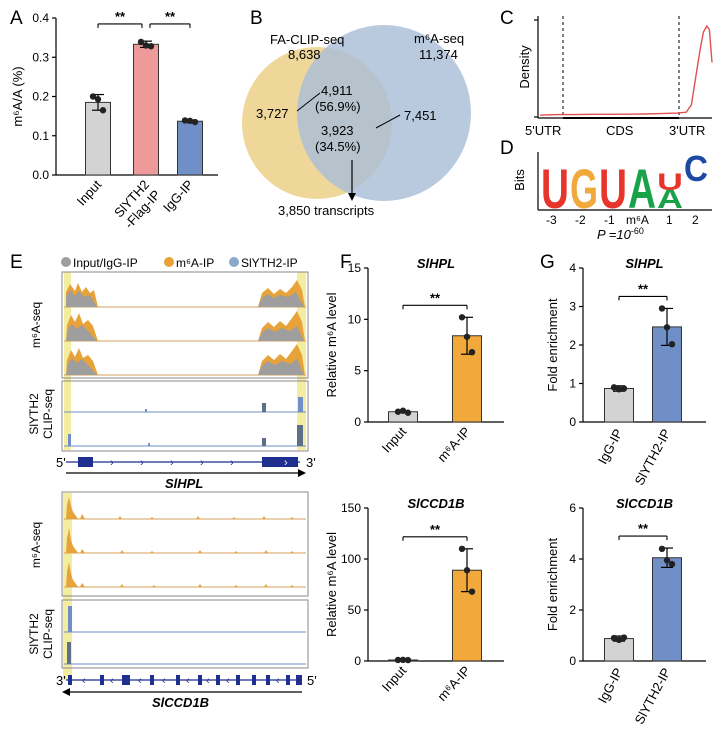  Describe the element at coordinates (453, 444) in the screenshot. I see `category-label: m⁶A-IP` at that location.